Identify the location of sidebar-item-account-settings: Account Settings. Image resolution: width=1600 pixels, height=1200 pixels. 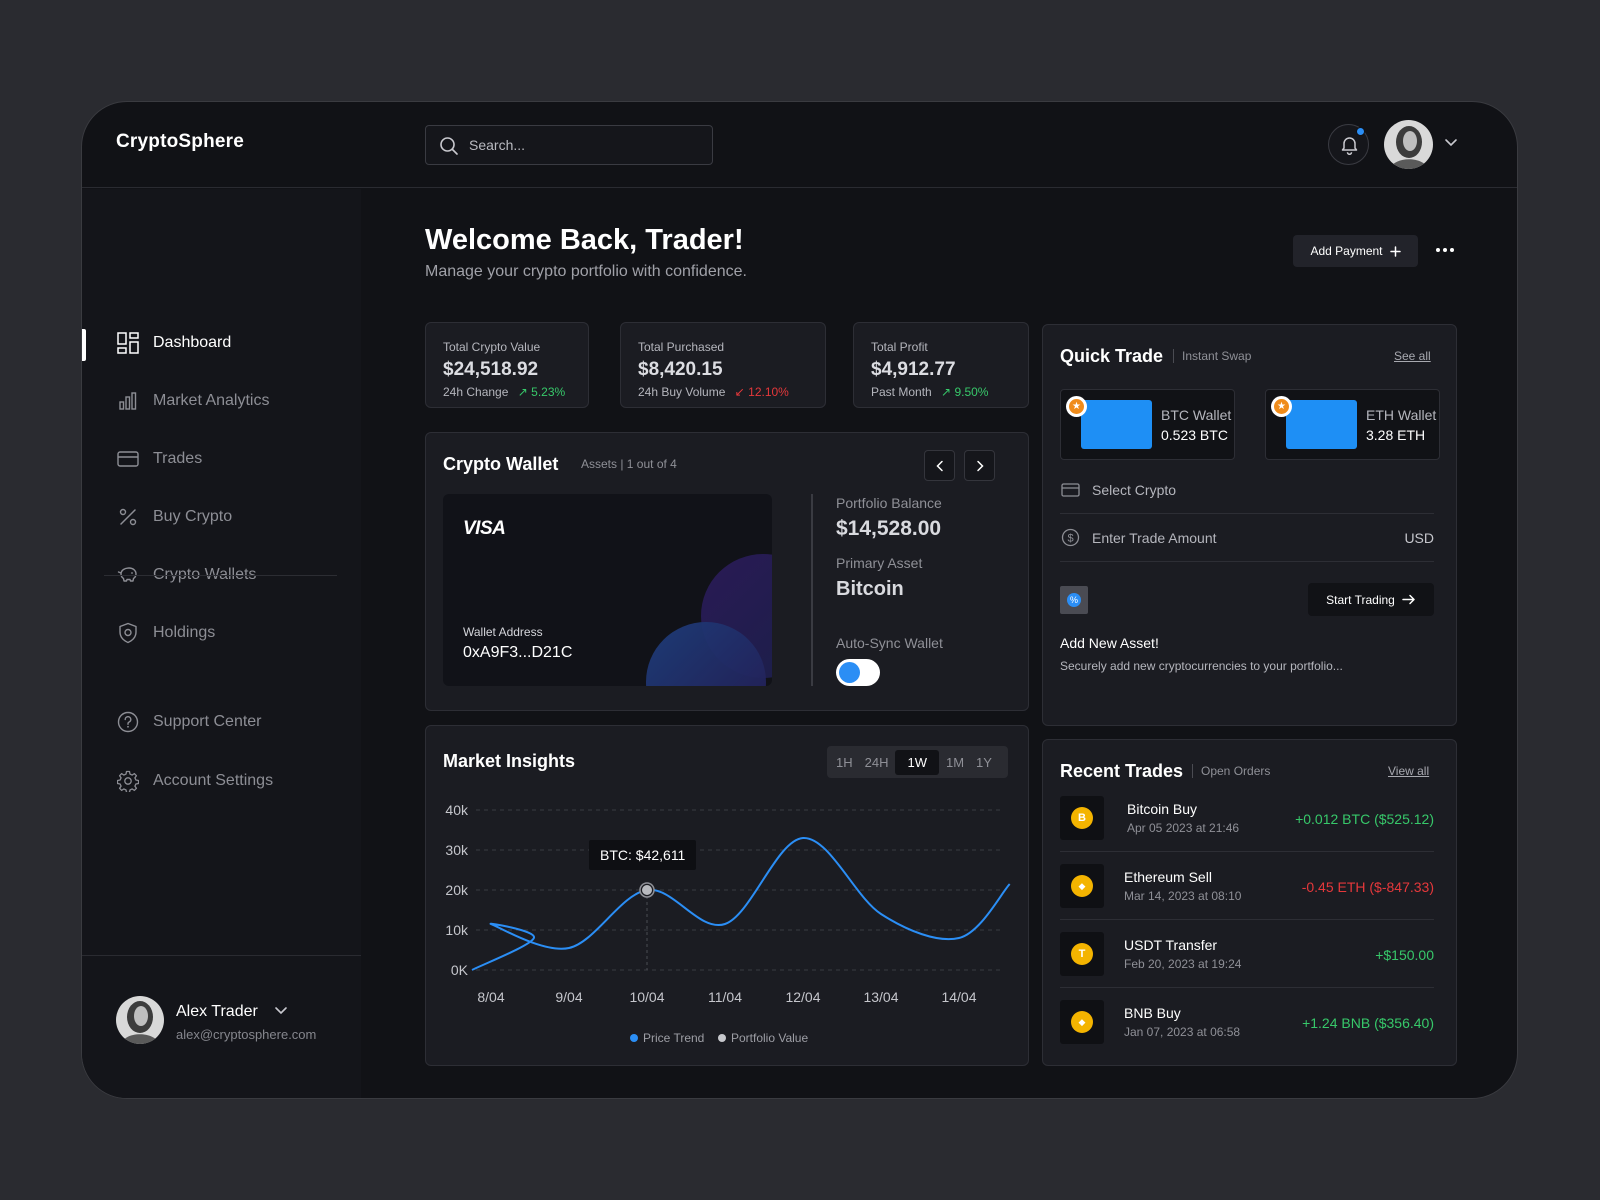
(194, 781).